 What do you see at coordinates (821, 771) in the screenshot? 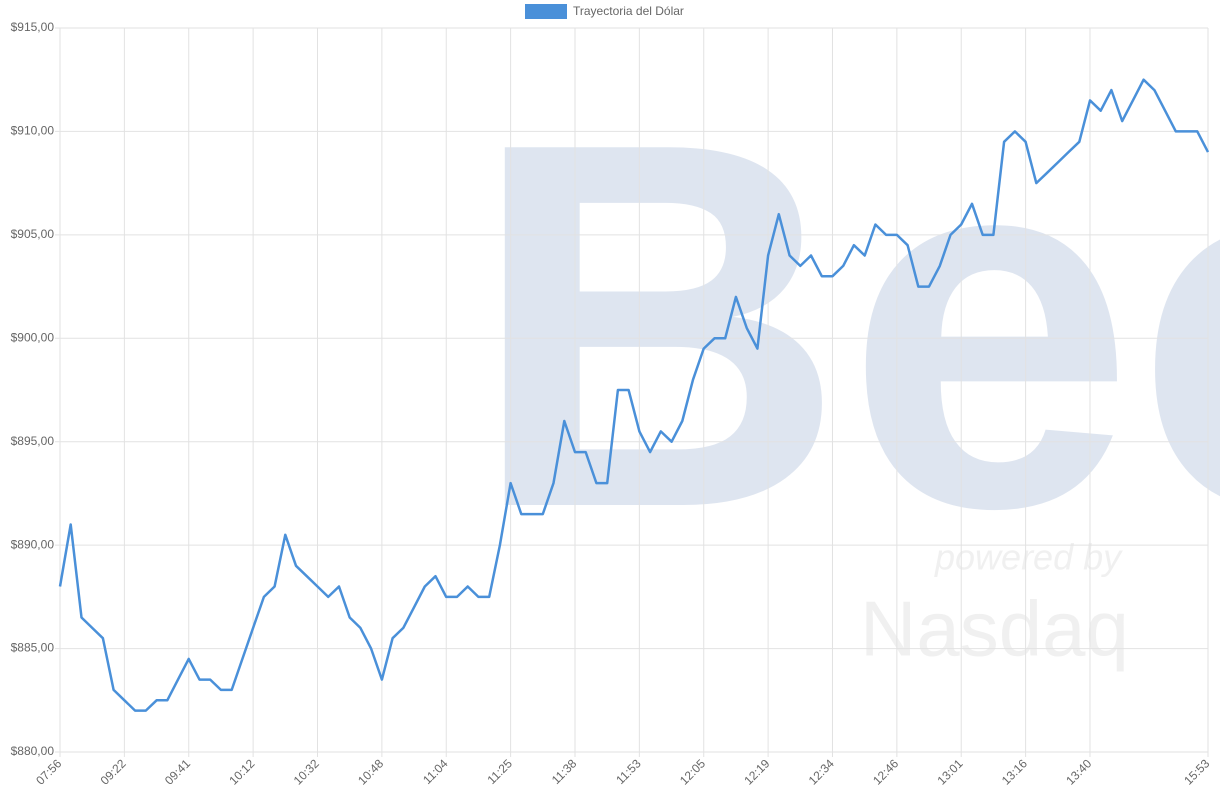
I see `x-tick-label: 12:34` at bounding box center [821, 771].